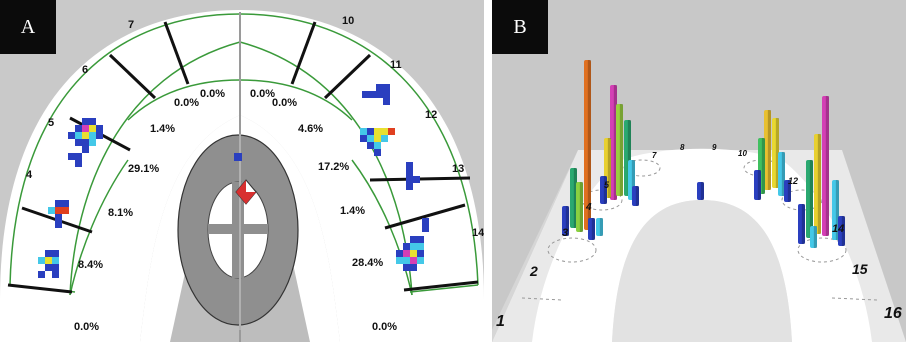 The image size is (906, 342). What do you see at coordinates (310, 129) in the screenshot?
I see `zone-percentage: 4.6%` at bounding box center [310, 129].